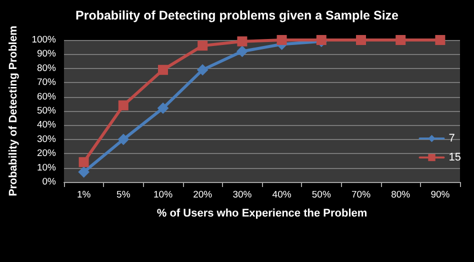 The image size is (474, 262). I want to click on x-tick-label: 90%, so click(440, 195).